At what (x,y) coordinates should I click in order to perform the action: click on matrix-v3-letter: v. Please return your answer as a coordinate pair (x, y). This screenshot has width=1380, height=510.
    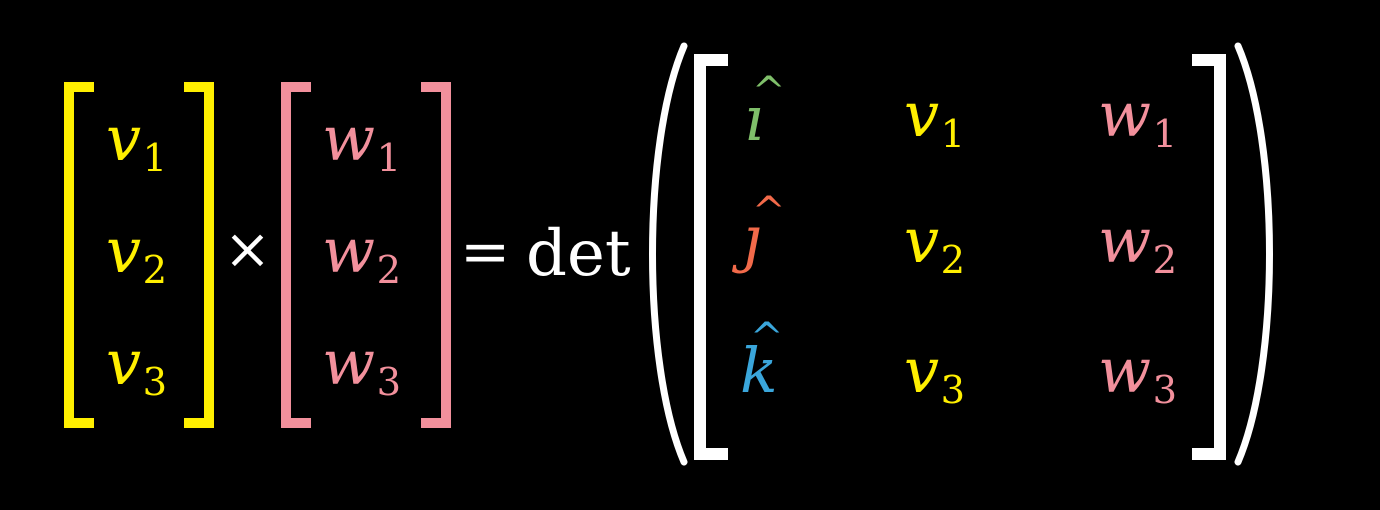
    Looking at the image, I should click on (922, 370).